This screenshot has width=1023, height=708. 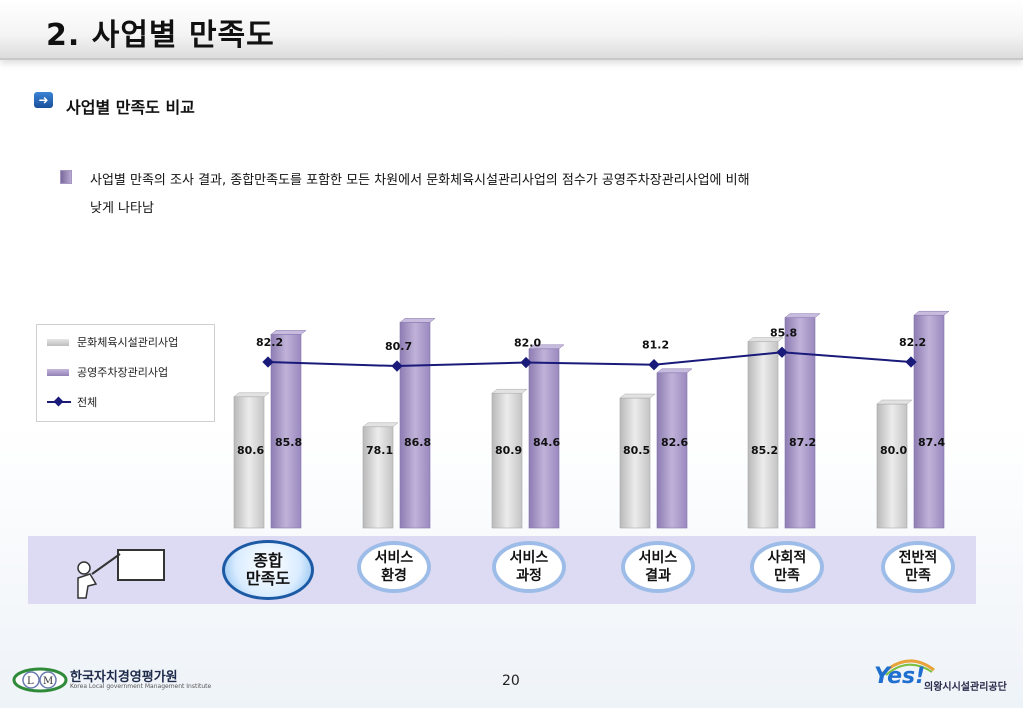 What do you see at coordinates (121, 574) in the screenshot?
I see `teacher-board-icon` at bounding box center [121, 574].